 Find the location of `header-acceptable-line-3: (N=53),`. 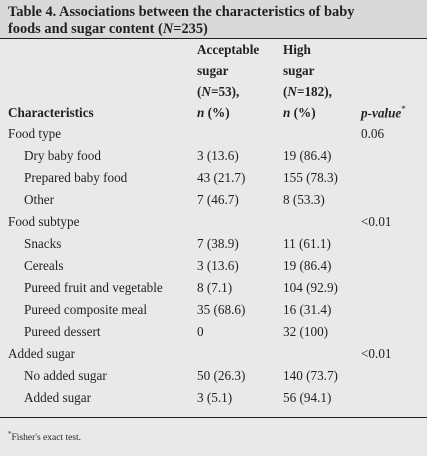

header-acceptable-line-3: (N=53), is located at coordinates (240, 91).